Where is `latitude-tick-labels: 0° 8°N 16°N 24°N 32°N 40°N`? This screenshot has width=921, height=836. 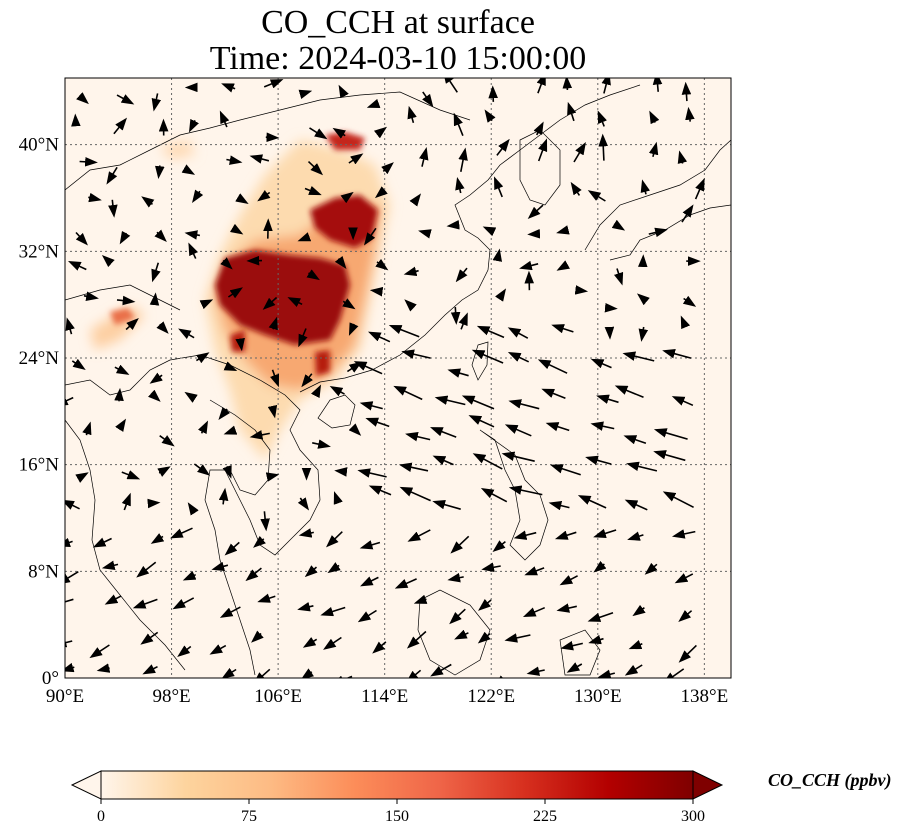
latitude-tick-labels: 0° 8°N 16°N 24°N 32°N 40°N is located at coordinates (39, 412).